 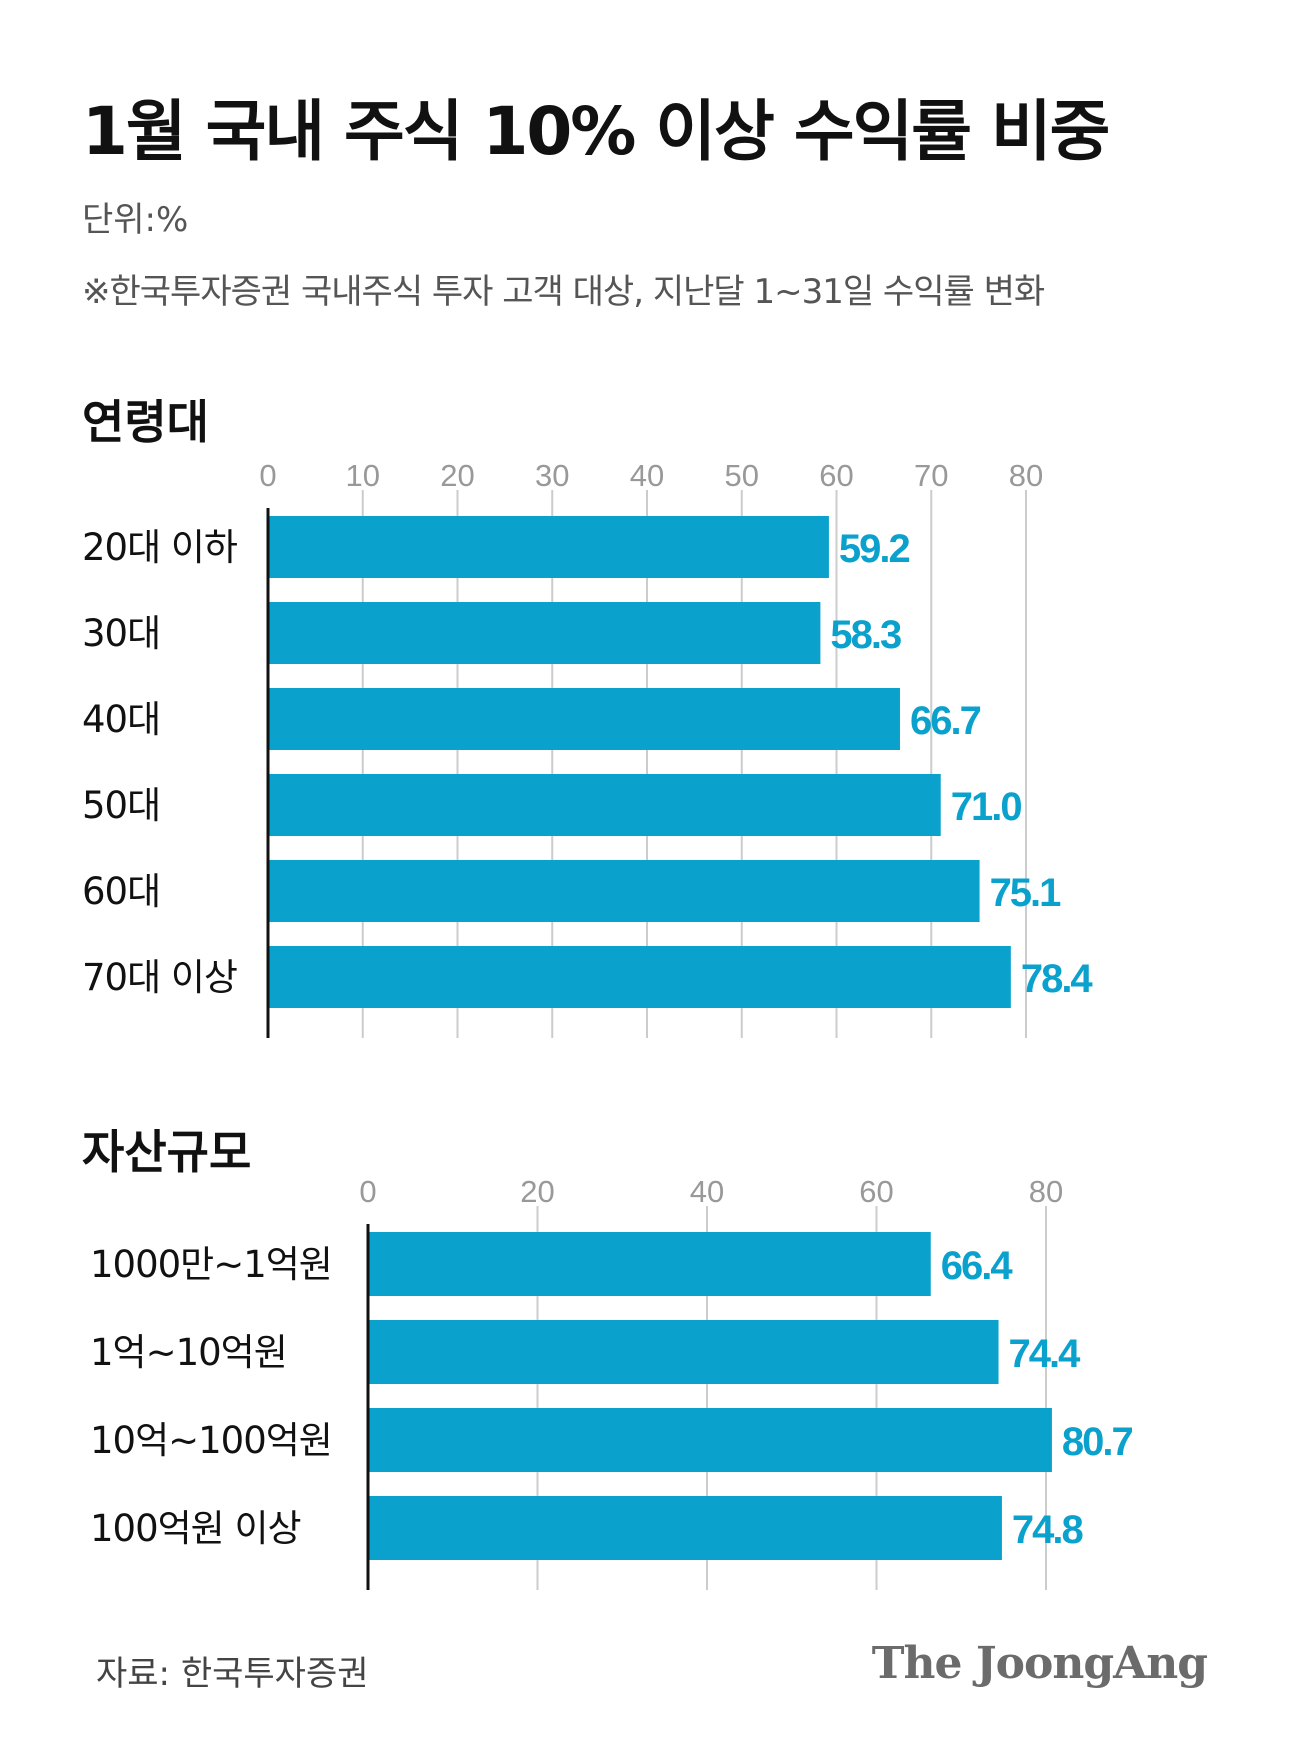 What do you see at coordinates (596, 131) in the screenshot?
I see `chart-title: 1월 국내 주식 10% 이상 수익률 비중` at bounding box center [596, 131].